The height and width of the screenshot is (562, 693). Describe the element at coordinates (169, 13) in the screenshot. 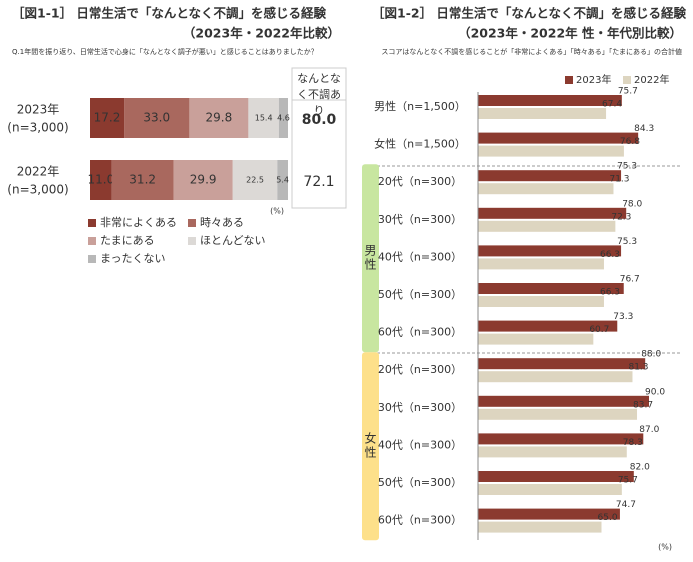

I see `chart-title: ［図1-1］ 日常生活で「なんとなく不調」を感じる経験` at that location.